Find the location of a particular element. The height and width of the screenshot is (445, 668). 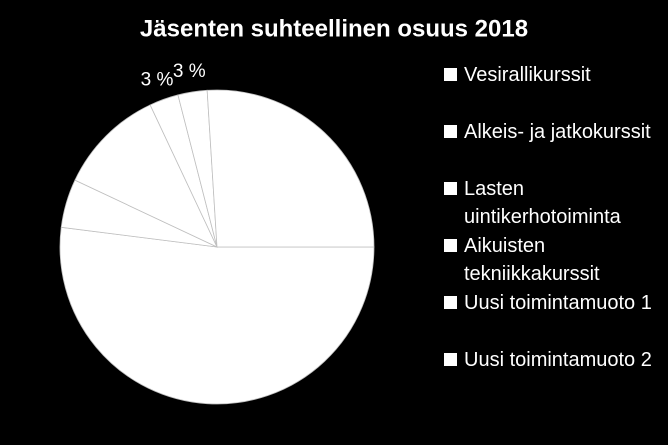

legend-entry: Aikuisten tekniikkakurssit is located at coordinates (547, 260).